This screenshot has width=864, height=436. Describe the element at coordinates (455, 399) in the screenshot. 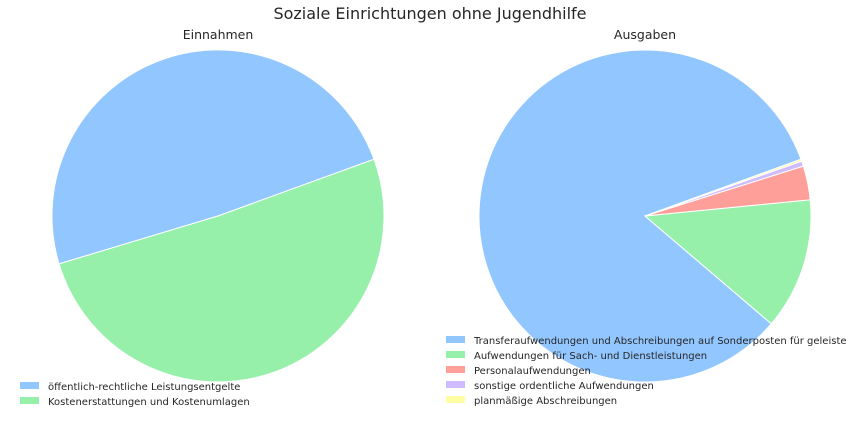

I see `legend-swatch-planmassige-abschreibungen` at that location.